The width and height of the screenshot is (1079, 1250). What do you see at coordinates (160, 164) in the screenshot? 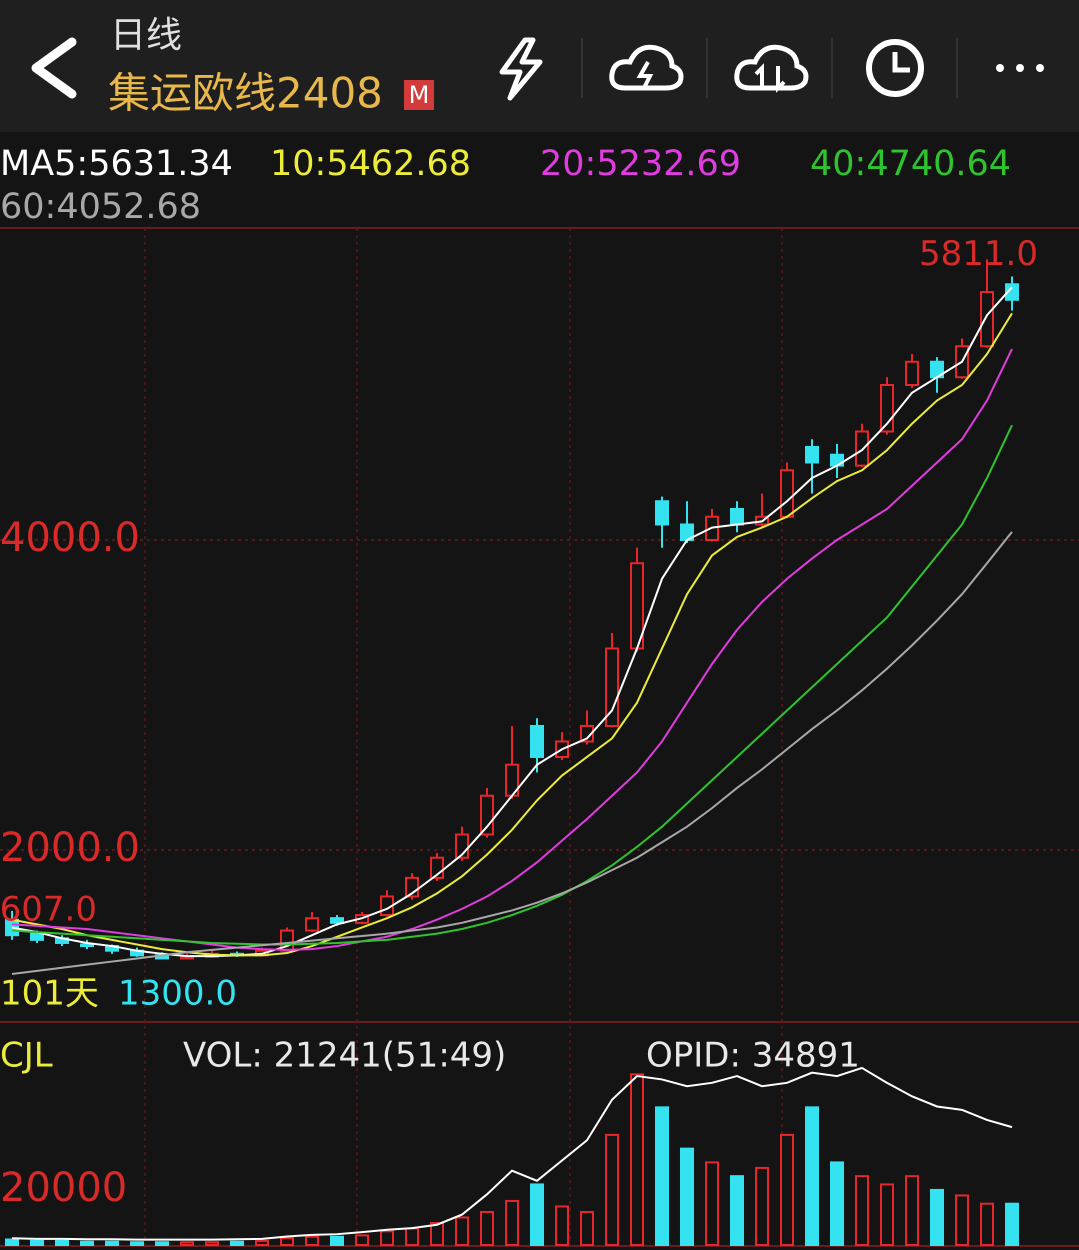
I see `legend-value: 5631.34` at bounding box center [160, 164].